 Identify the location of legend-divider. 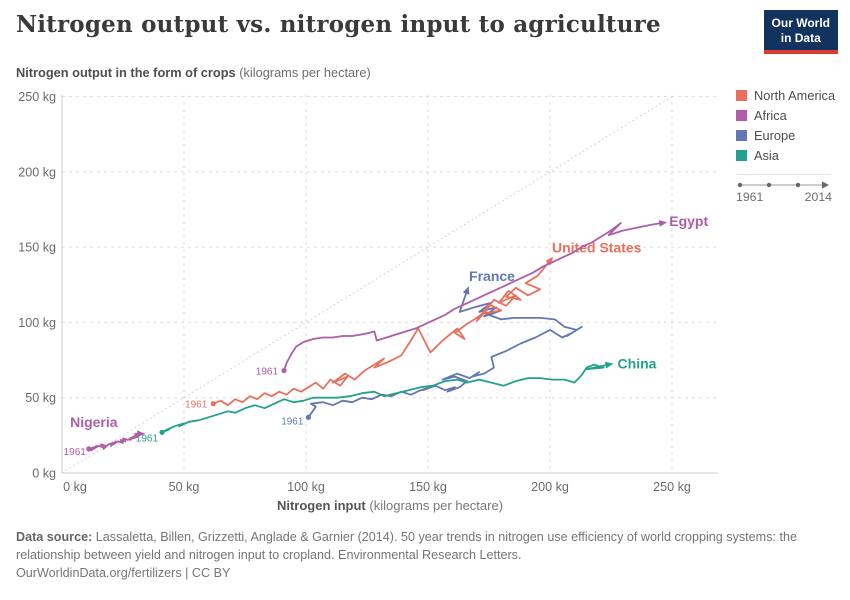
(784, 174).